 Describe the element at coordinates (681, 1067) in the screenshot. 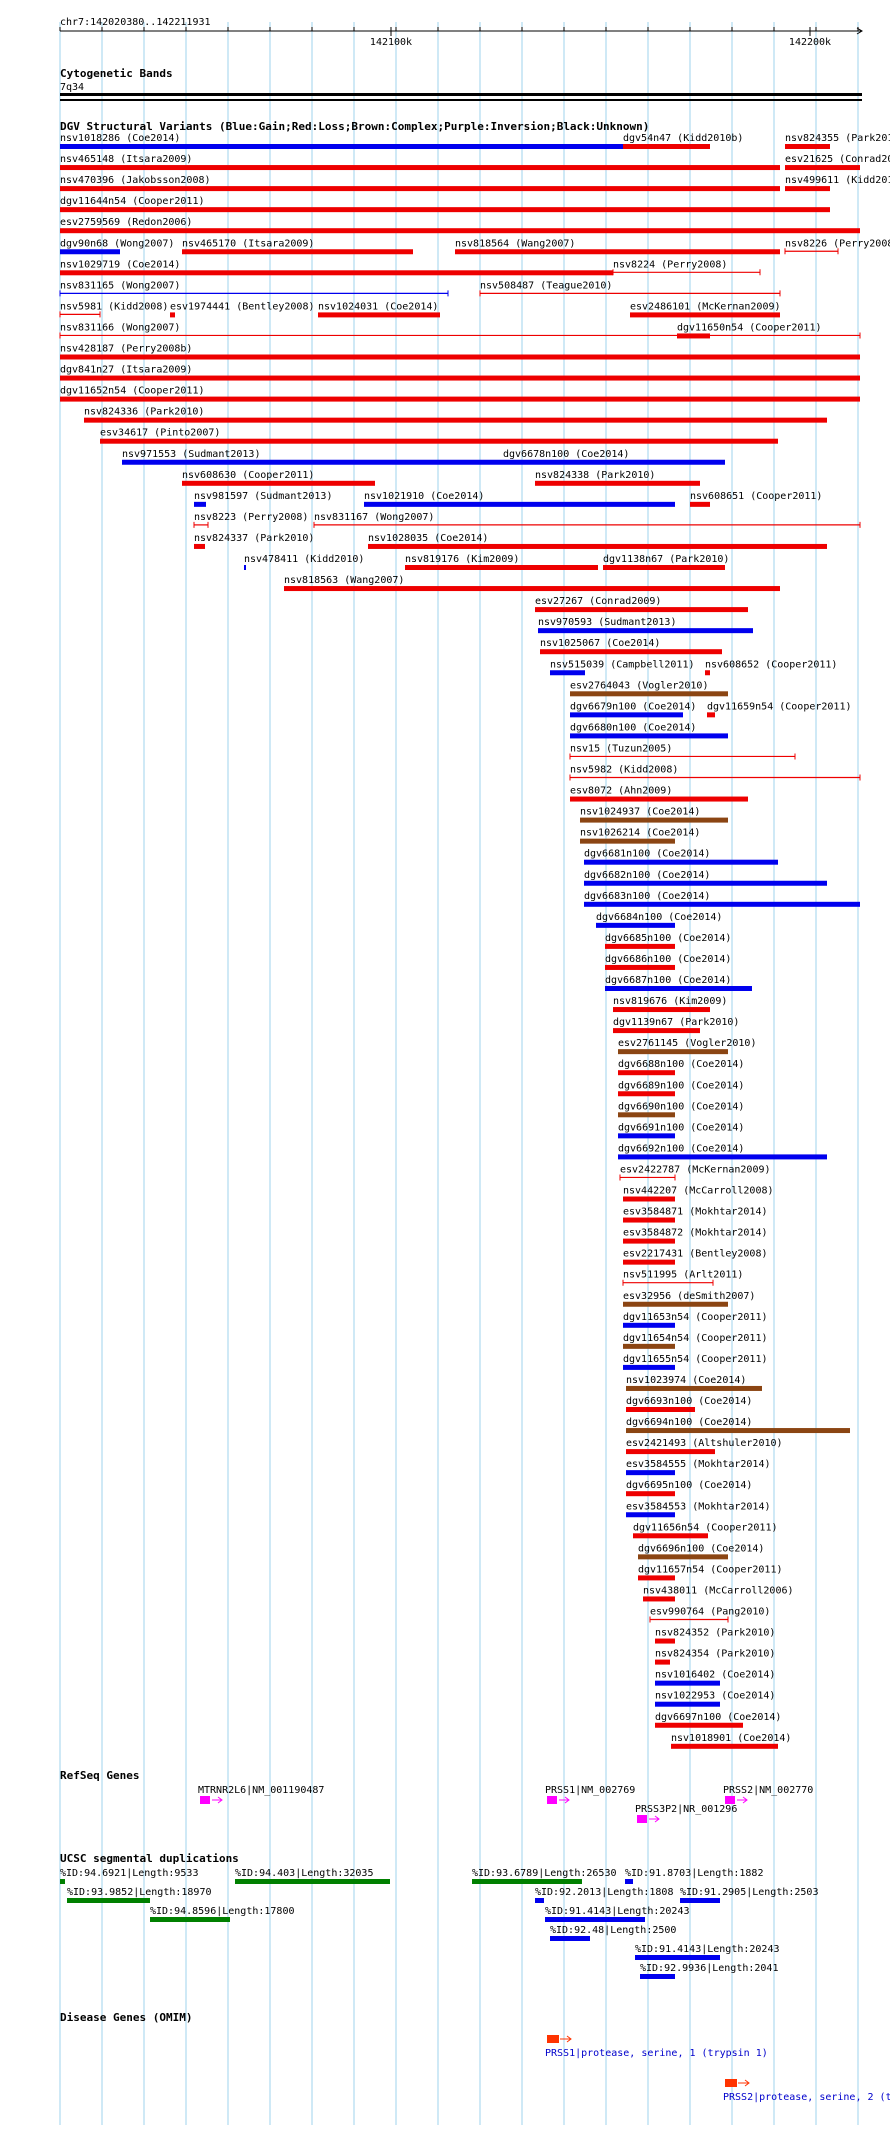

I see `dgv-variant: dgv6688n100 (Coe2014)` at that location.